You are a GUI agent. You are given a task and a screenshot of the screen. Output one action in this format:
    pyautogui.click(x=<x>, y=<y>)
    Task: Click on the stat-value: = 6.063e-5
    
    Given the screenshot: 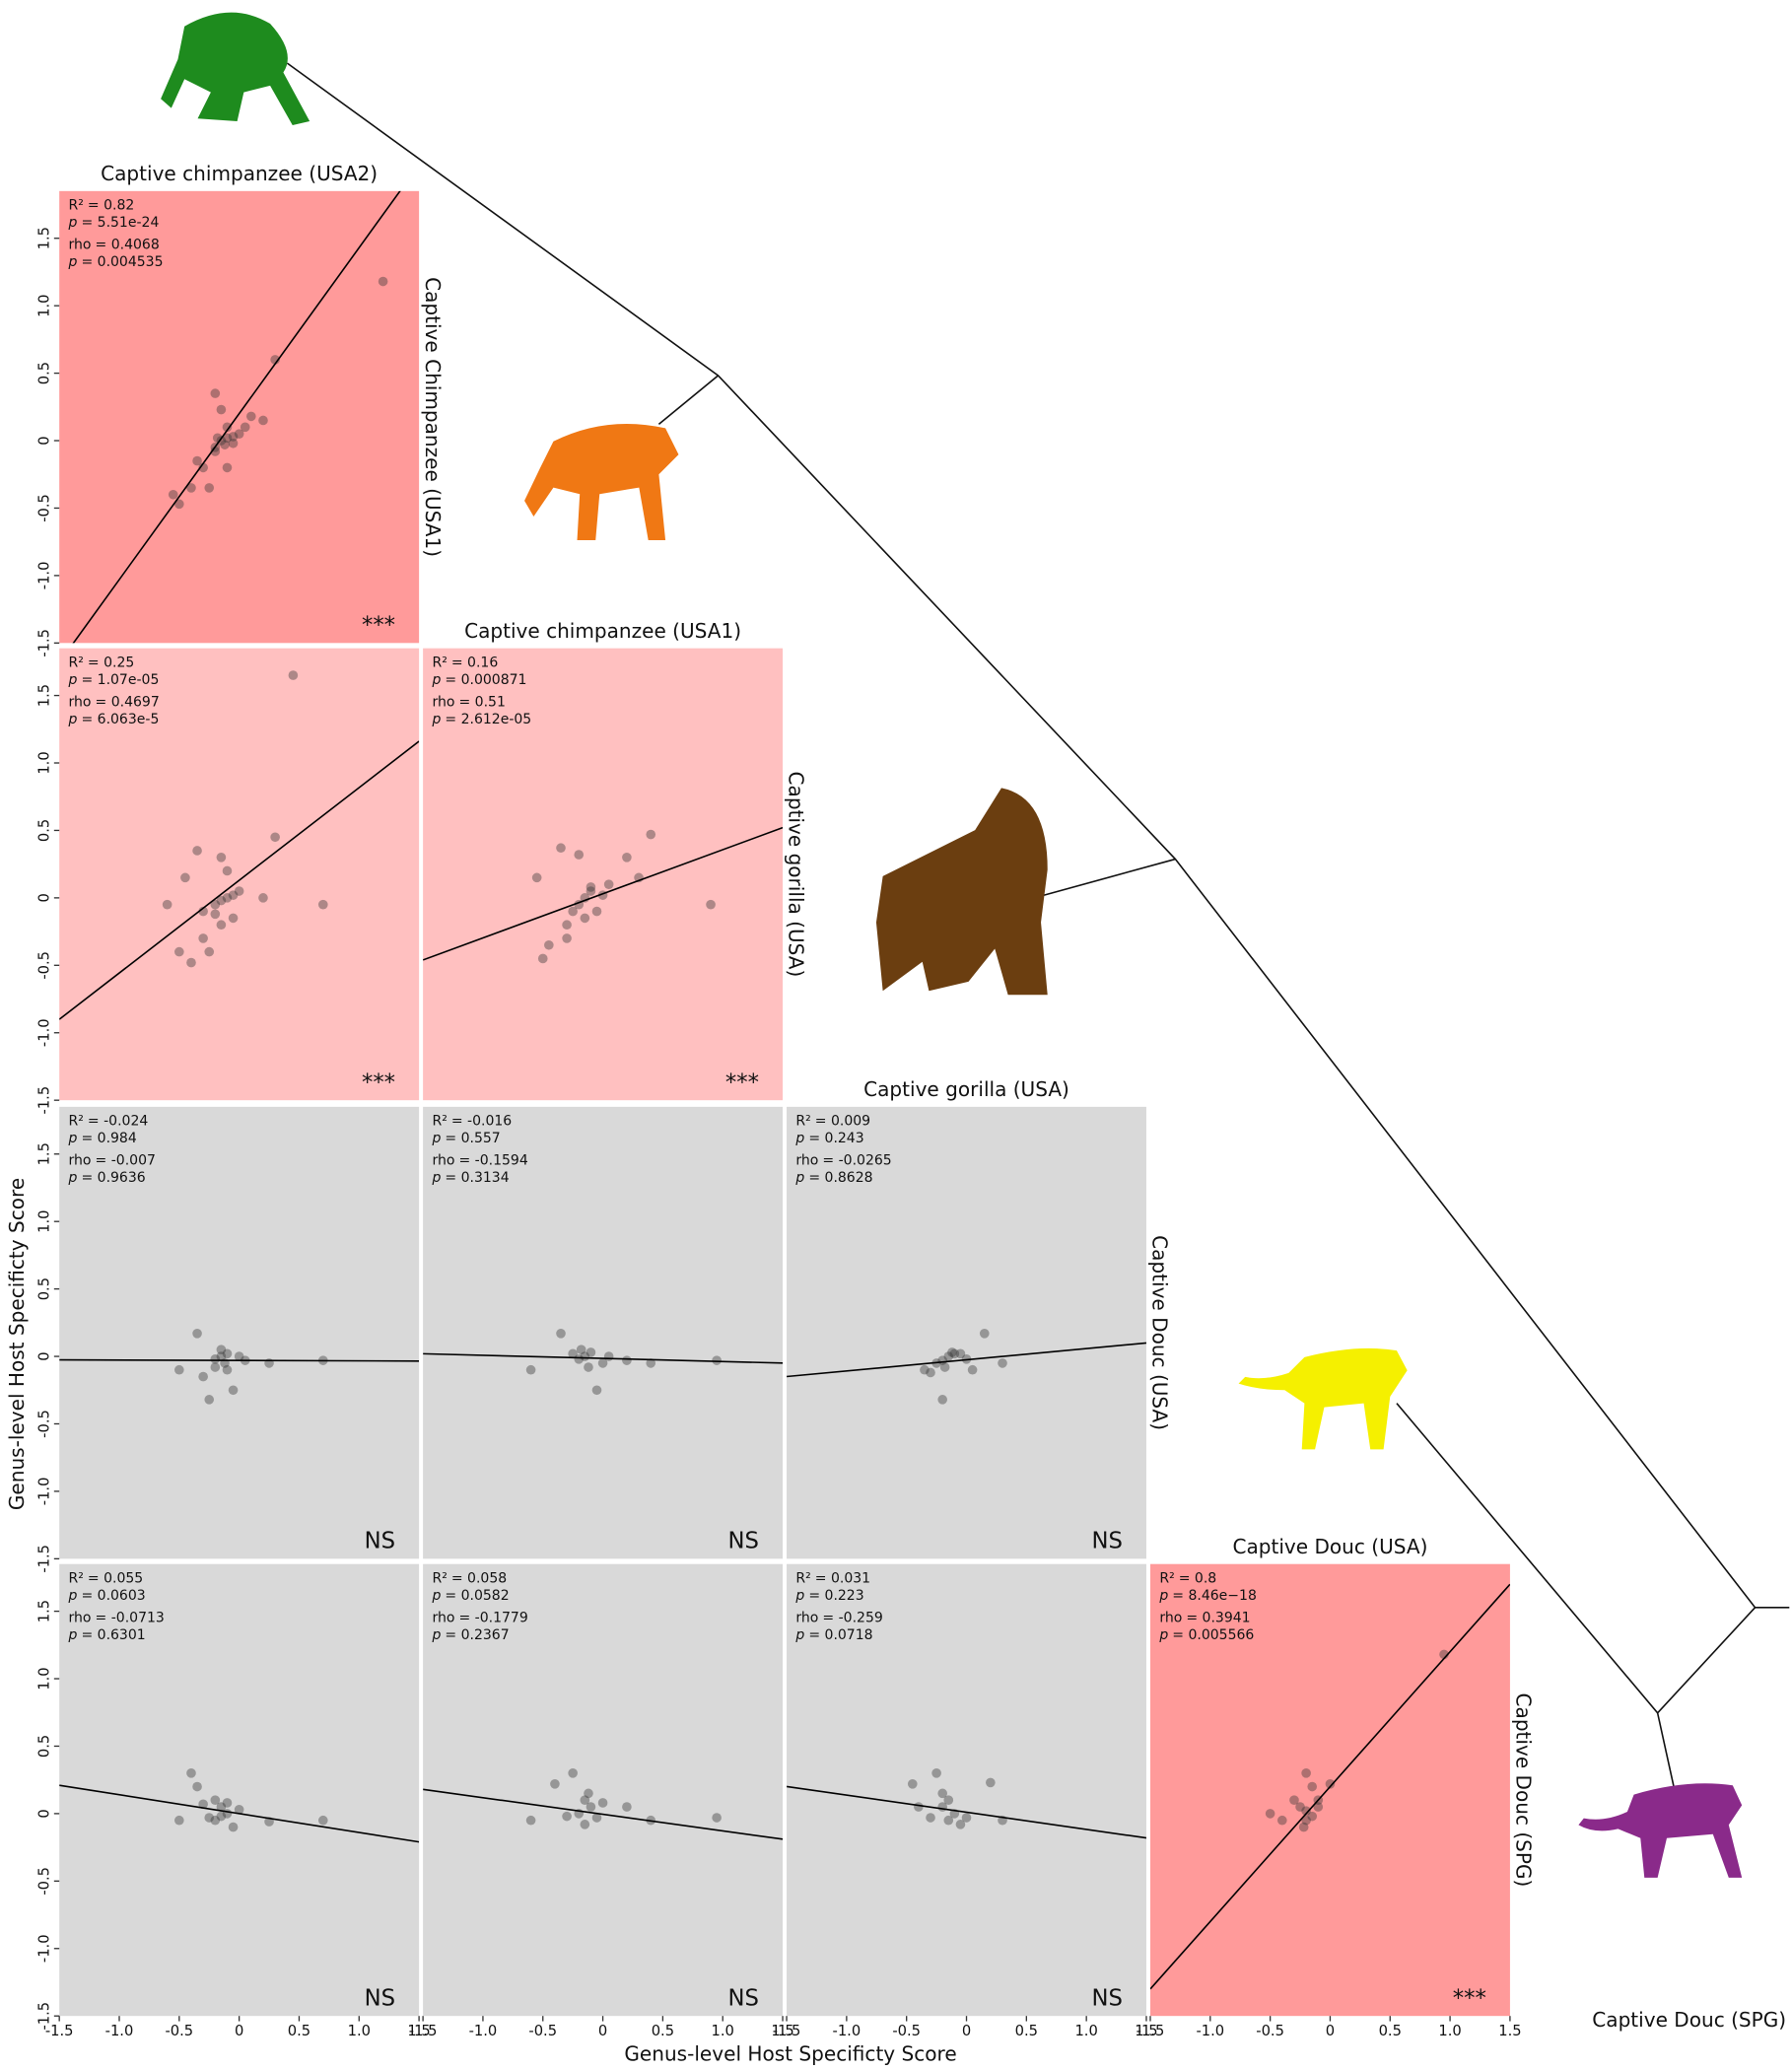 What is the action you would take?
    pyautogui.click(x=120, y=720)
    